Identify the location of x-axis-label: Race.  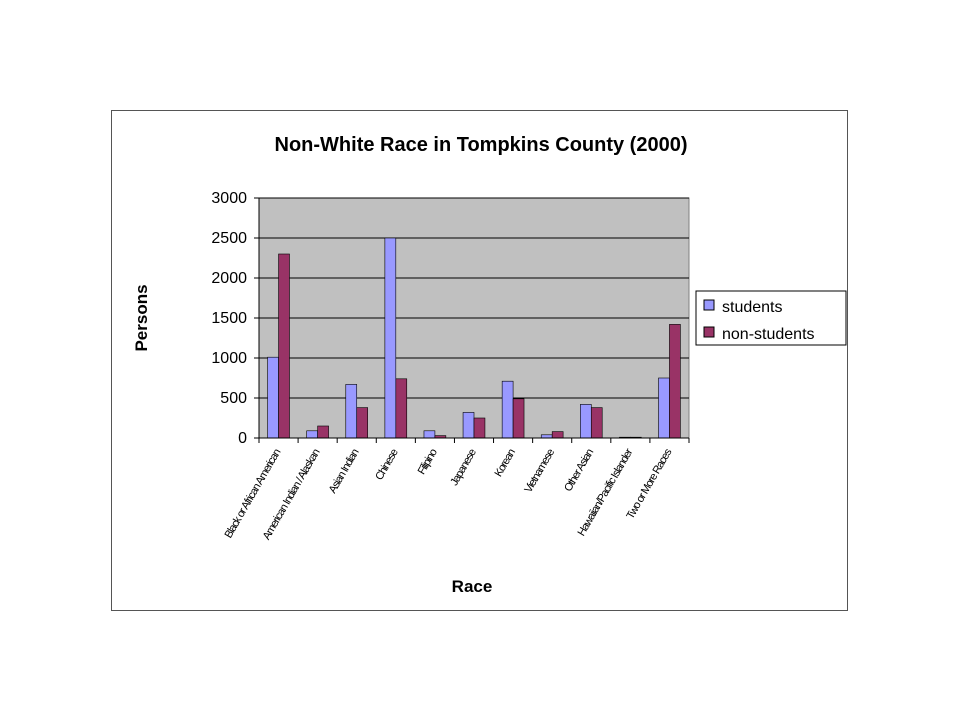
(472, 586).